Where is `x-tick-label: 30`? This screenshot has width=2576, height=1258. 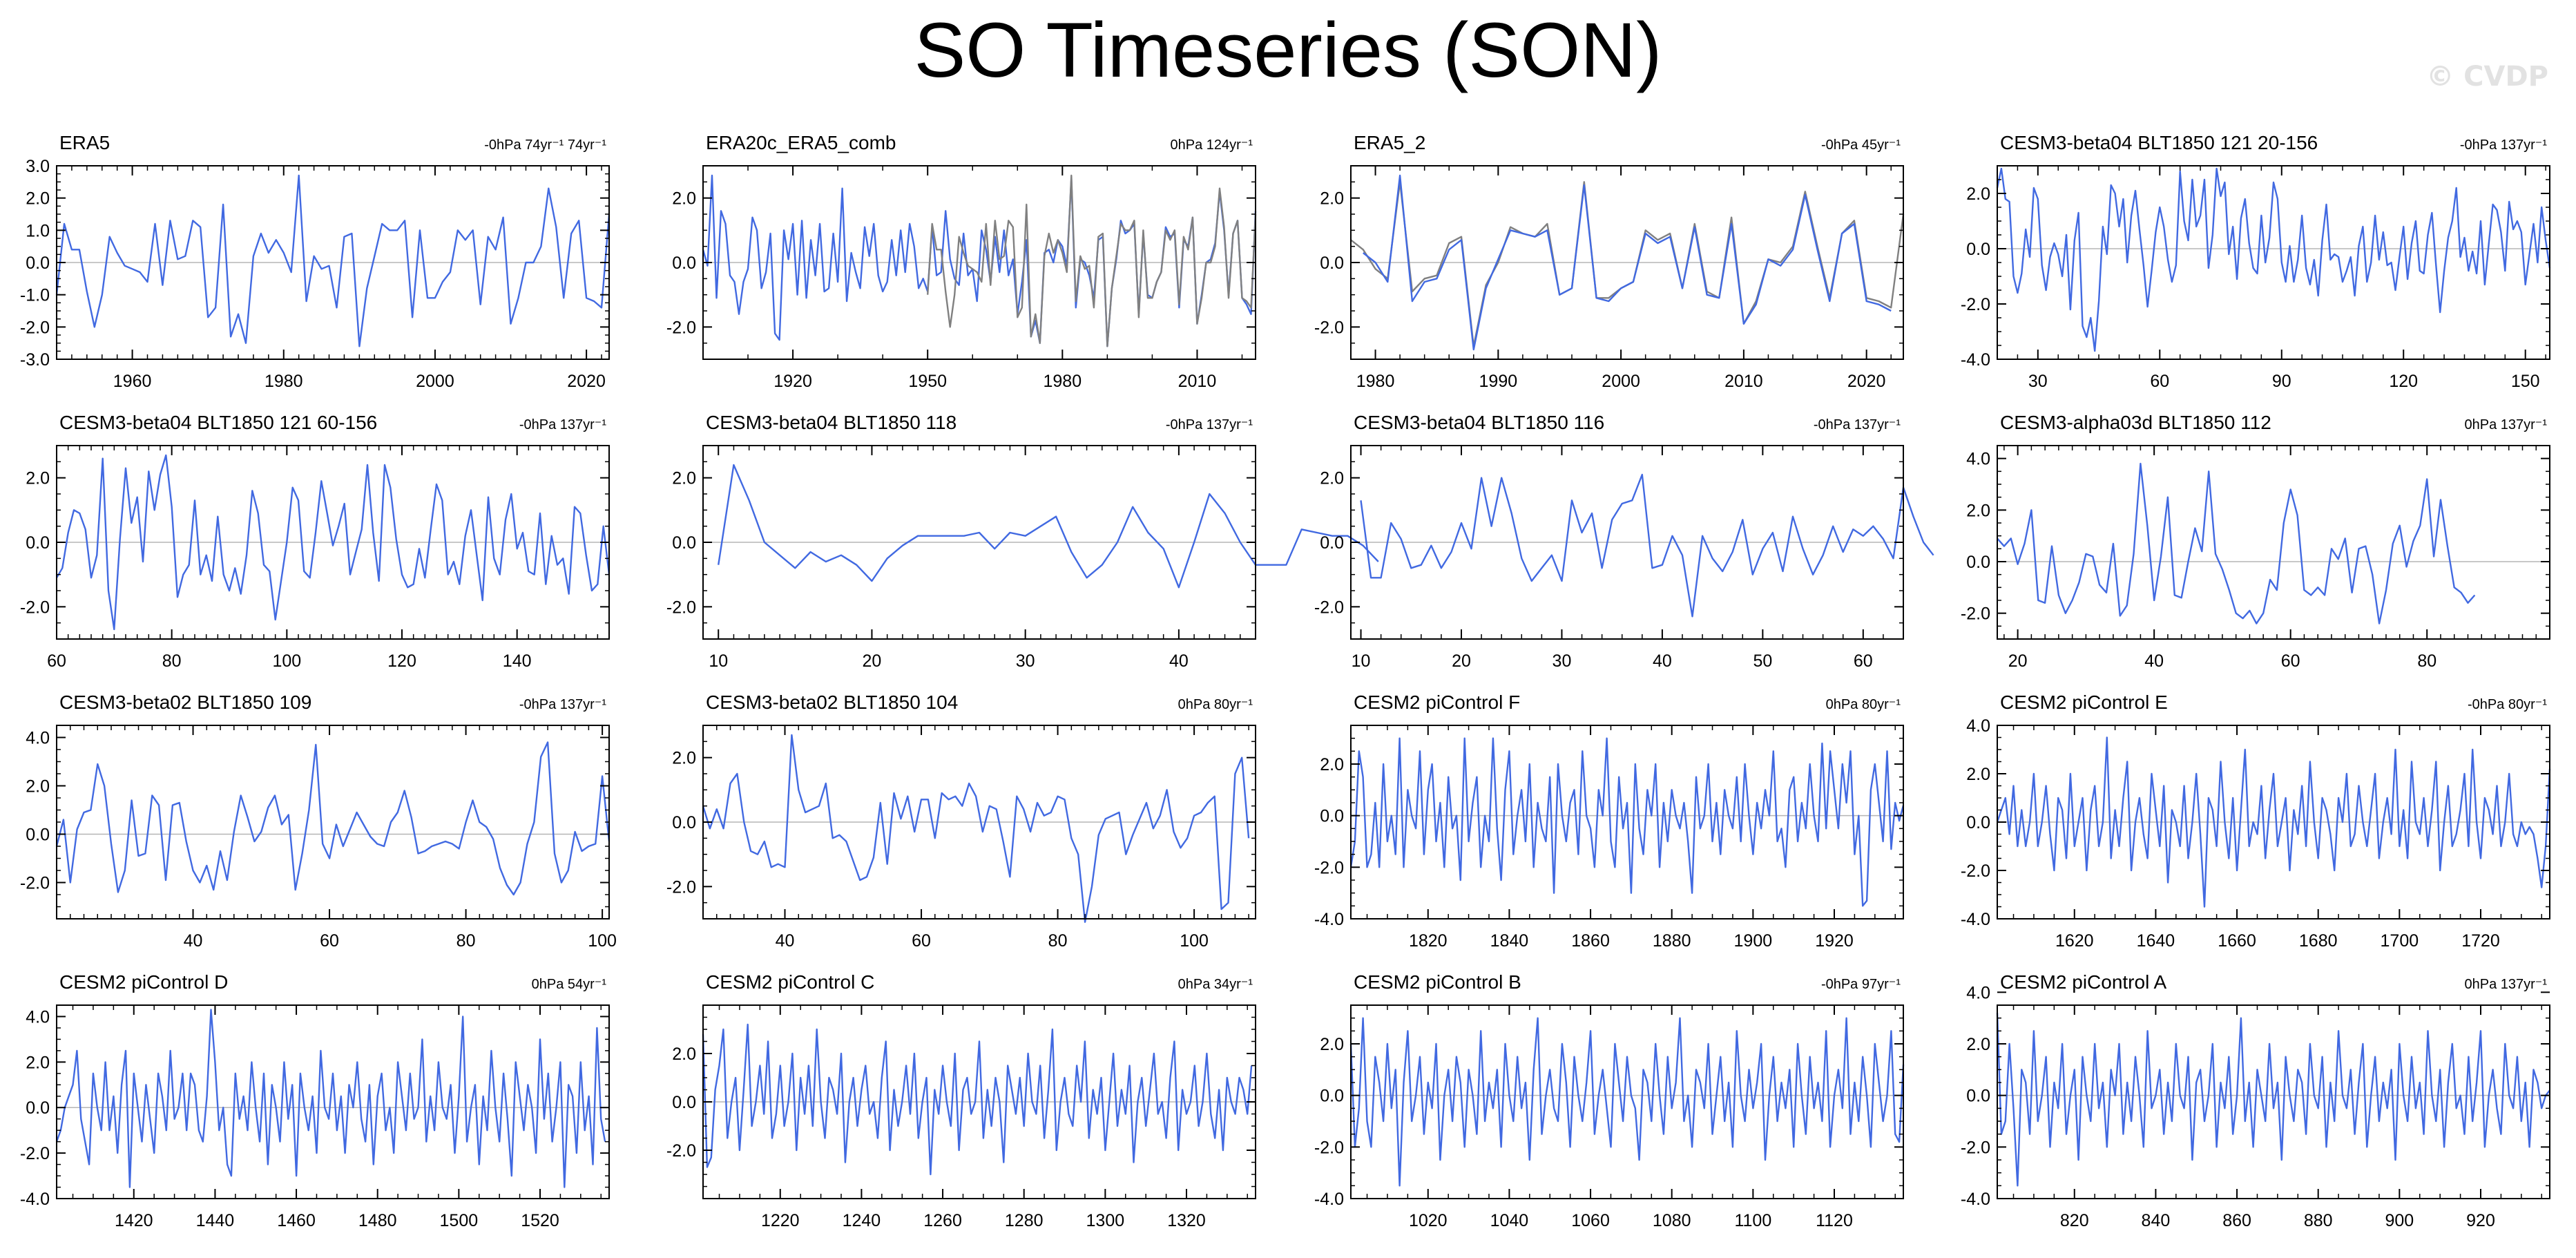 x-tick-label: 30 is located at coordinates (1562, 661).